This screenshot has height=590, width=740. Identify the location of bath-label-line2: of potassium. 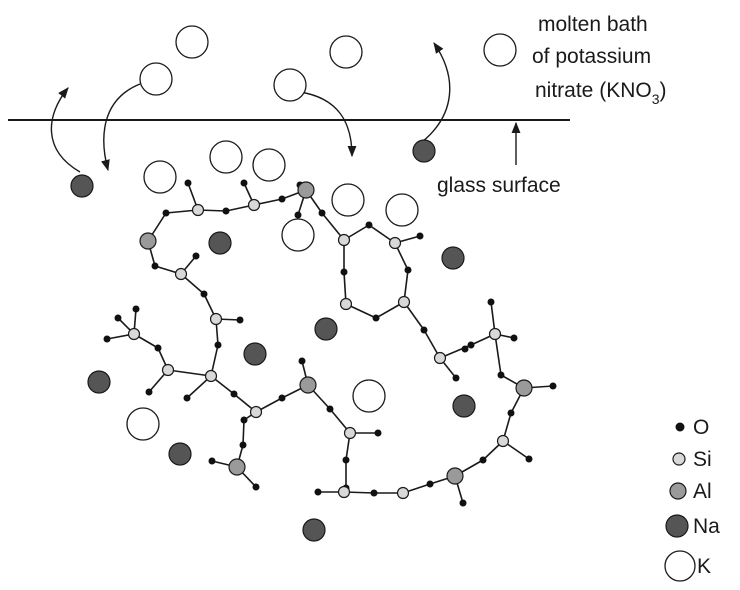
(591, 56).